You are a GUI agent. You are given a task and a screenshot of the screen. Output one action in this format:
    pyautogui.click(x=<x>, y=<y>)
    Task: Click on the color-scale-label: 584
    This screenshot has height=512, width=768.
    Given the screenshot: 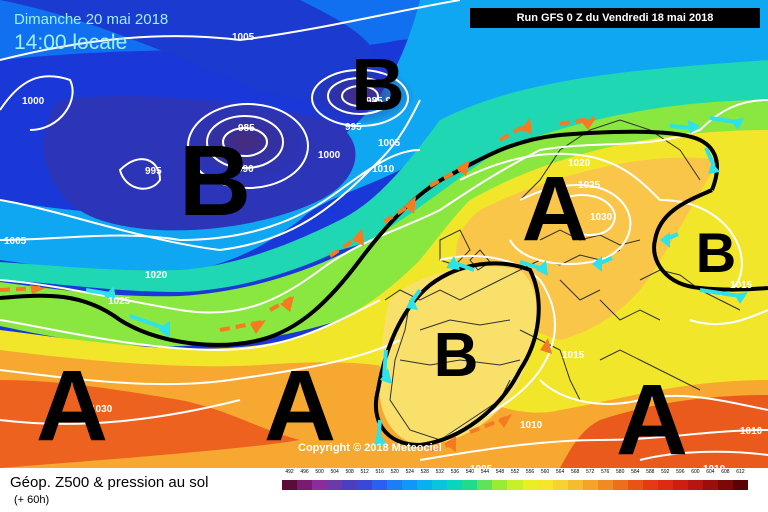 What is the action you would take?
    pyautogui.click(x=635, y=472)
    